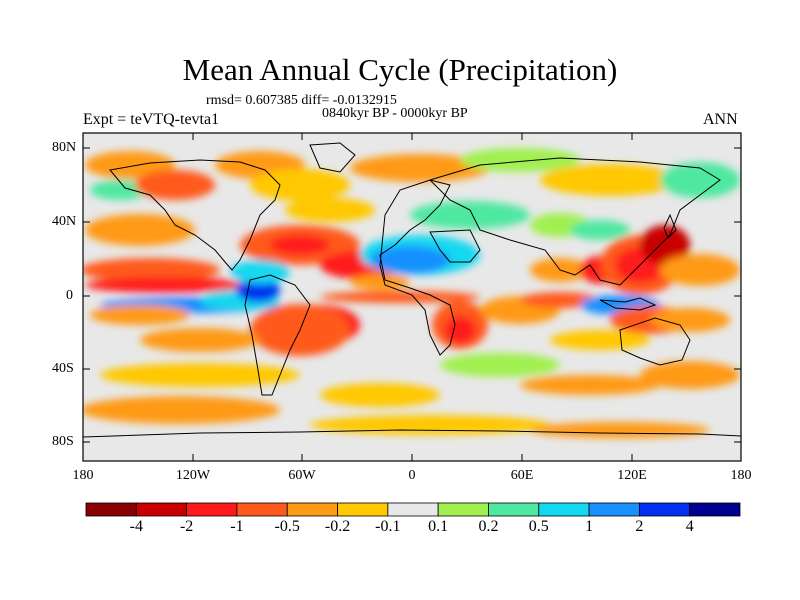 The height and width of the screenshot is (600, 800). I want to click on x-tick-label: 120W, so click(193, 475).